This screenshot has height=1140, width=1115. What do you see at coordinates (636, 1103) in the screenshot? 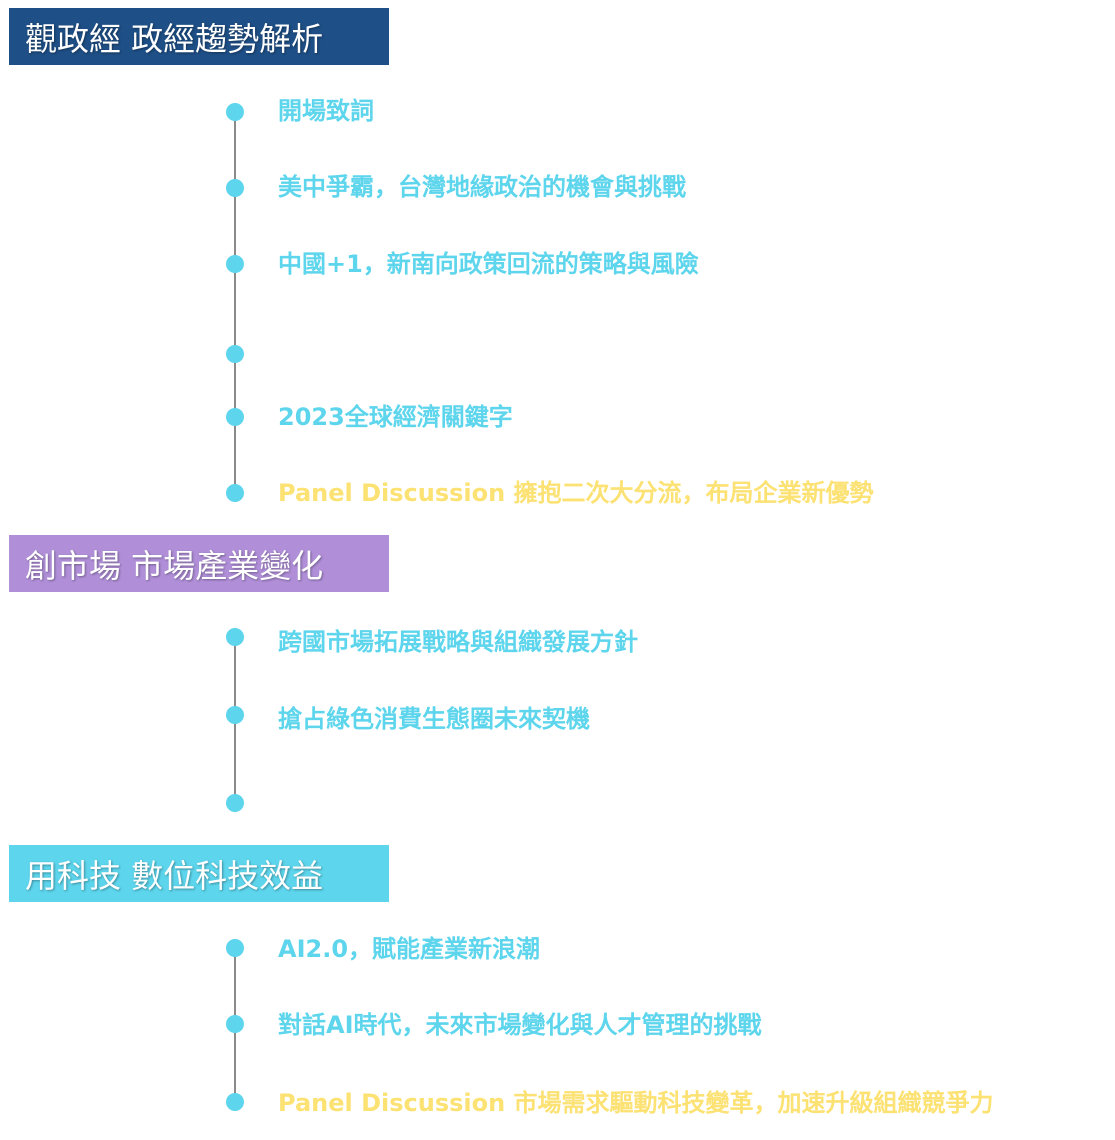
I see `agenda-item-panel-discussion: Panel Discussion 市場需求驅動科技變革，加速升級組織競爭力` at bounding box center [636, 1103].